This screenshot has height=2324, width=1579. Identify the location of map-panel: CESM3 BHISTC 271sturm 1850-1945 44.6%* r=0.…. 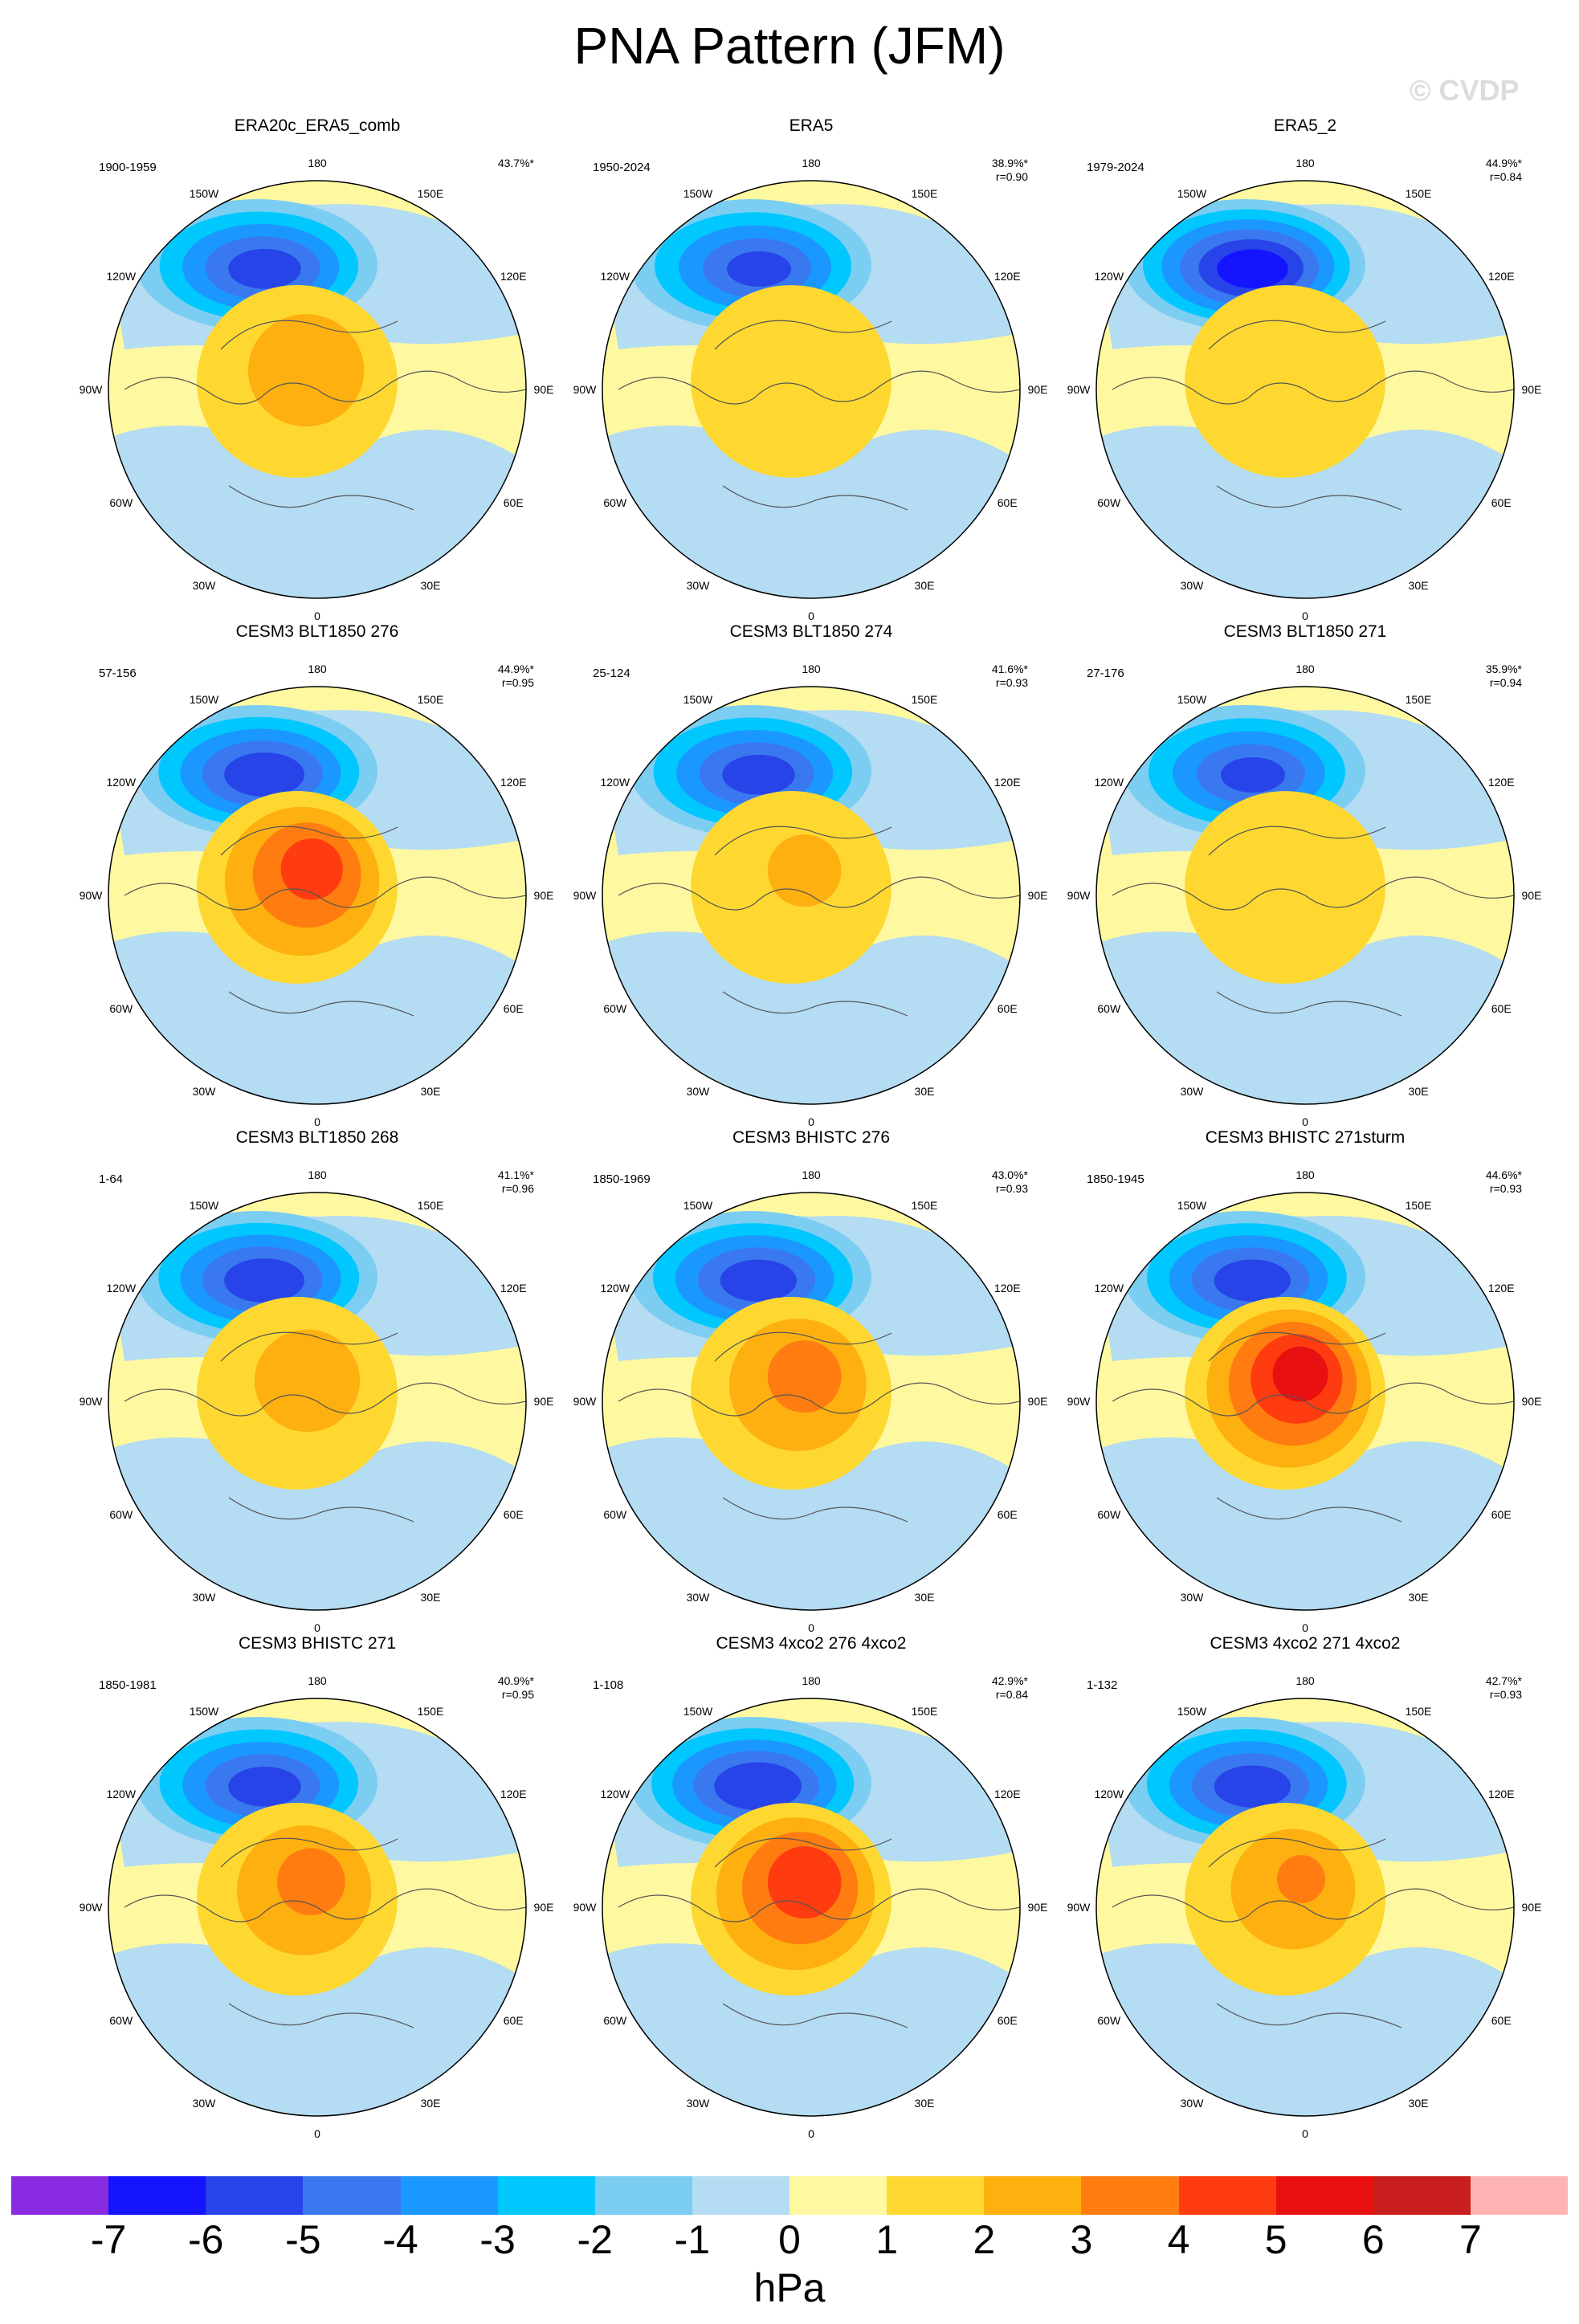
(1305, 1381).